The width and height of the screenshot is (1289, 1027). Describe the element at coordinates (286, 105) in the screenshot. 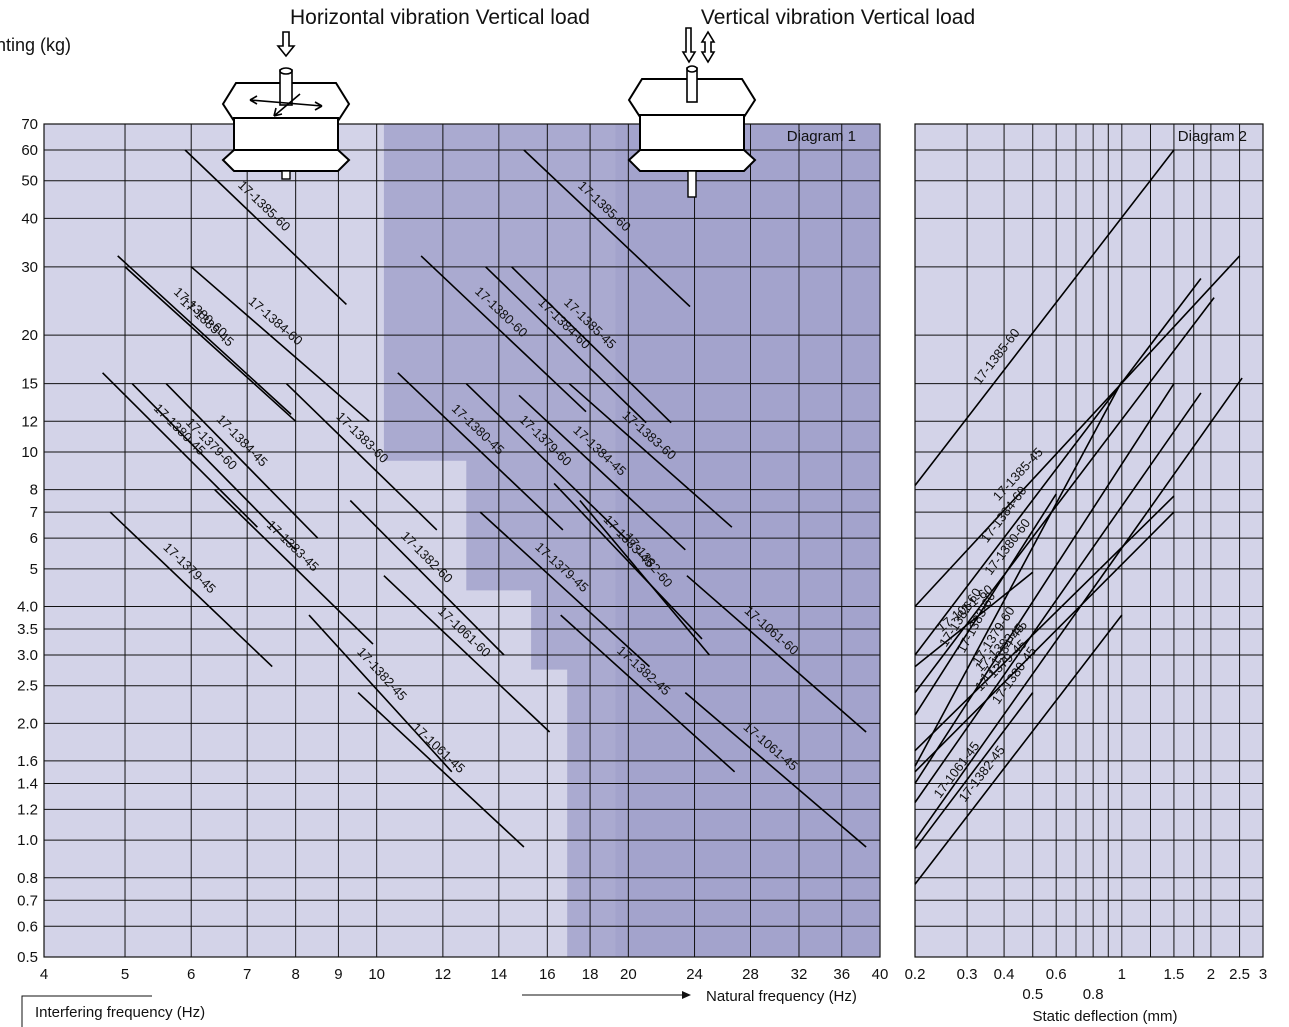

I see `horizontal-vibration-mount-icon` at that location.